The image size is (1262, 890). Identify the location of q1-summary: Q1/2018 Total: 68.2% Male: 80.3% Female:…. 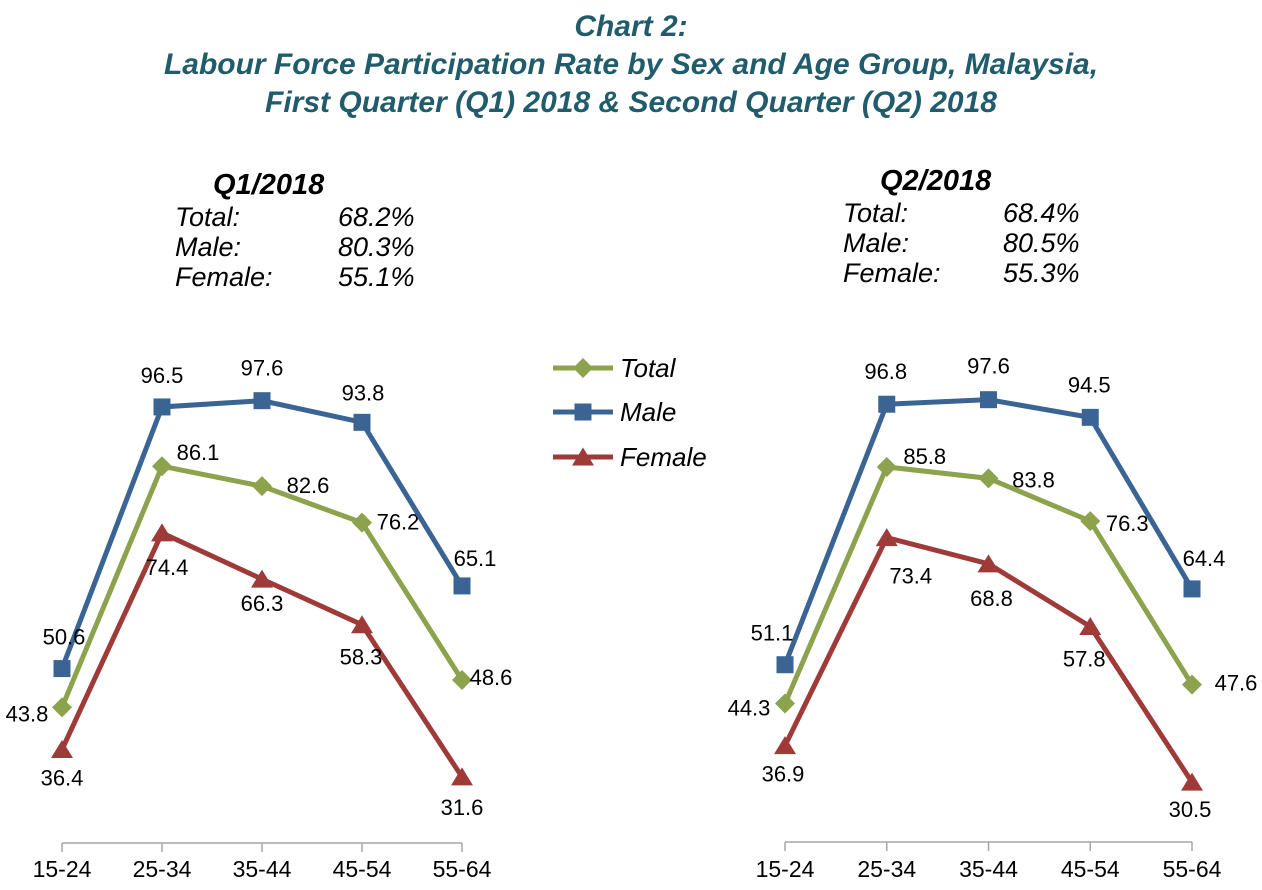
(295, 230).